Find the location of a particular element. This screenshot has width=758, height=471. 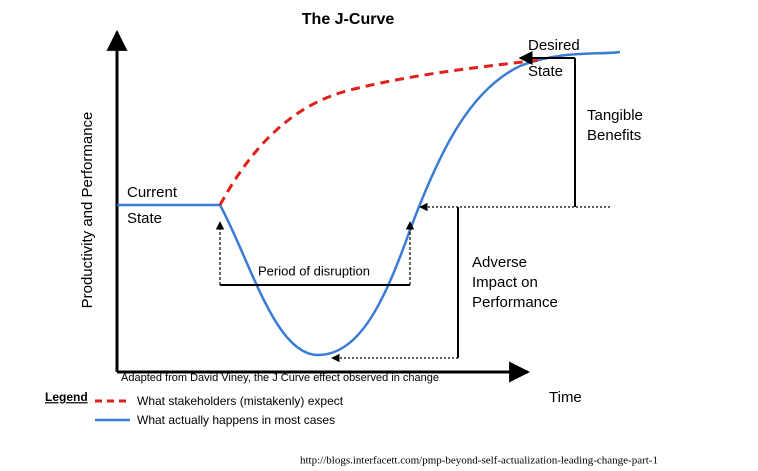

legend-label: What stakeholders (mistakenly) expect is located at coordinates (240, 401).